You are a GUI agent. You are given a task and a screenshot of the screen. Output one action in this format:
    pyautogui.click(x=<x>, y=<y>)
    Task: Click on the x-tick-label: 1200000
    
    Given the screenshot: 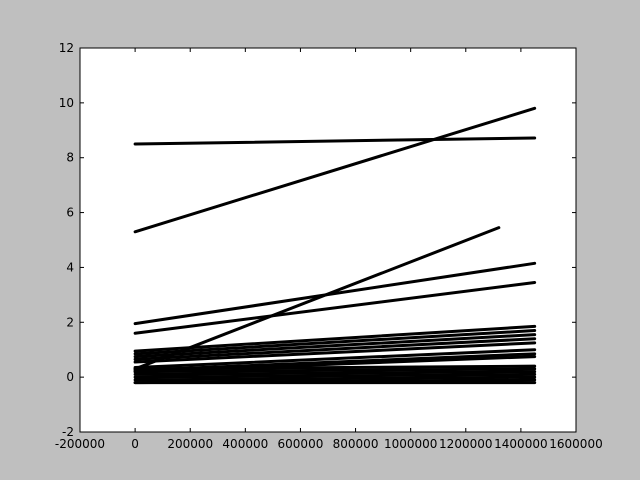 What is the action you would take?
    pyautogui.click(x=465, y=444)
    